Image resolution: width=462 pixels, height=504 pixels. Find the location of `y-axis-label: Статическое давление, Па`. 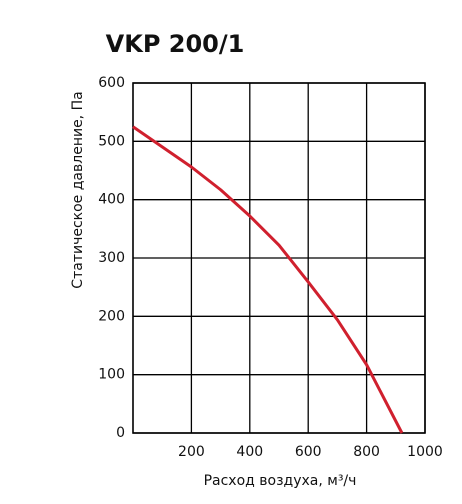

y-axis-label: Статическое давление, Па is located at coordinates (78, 189).